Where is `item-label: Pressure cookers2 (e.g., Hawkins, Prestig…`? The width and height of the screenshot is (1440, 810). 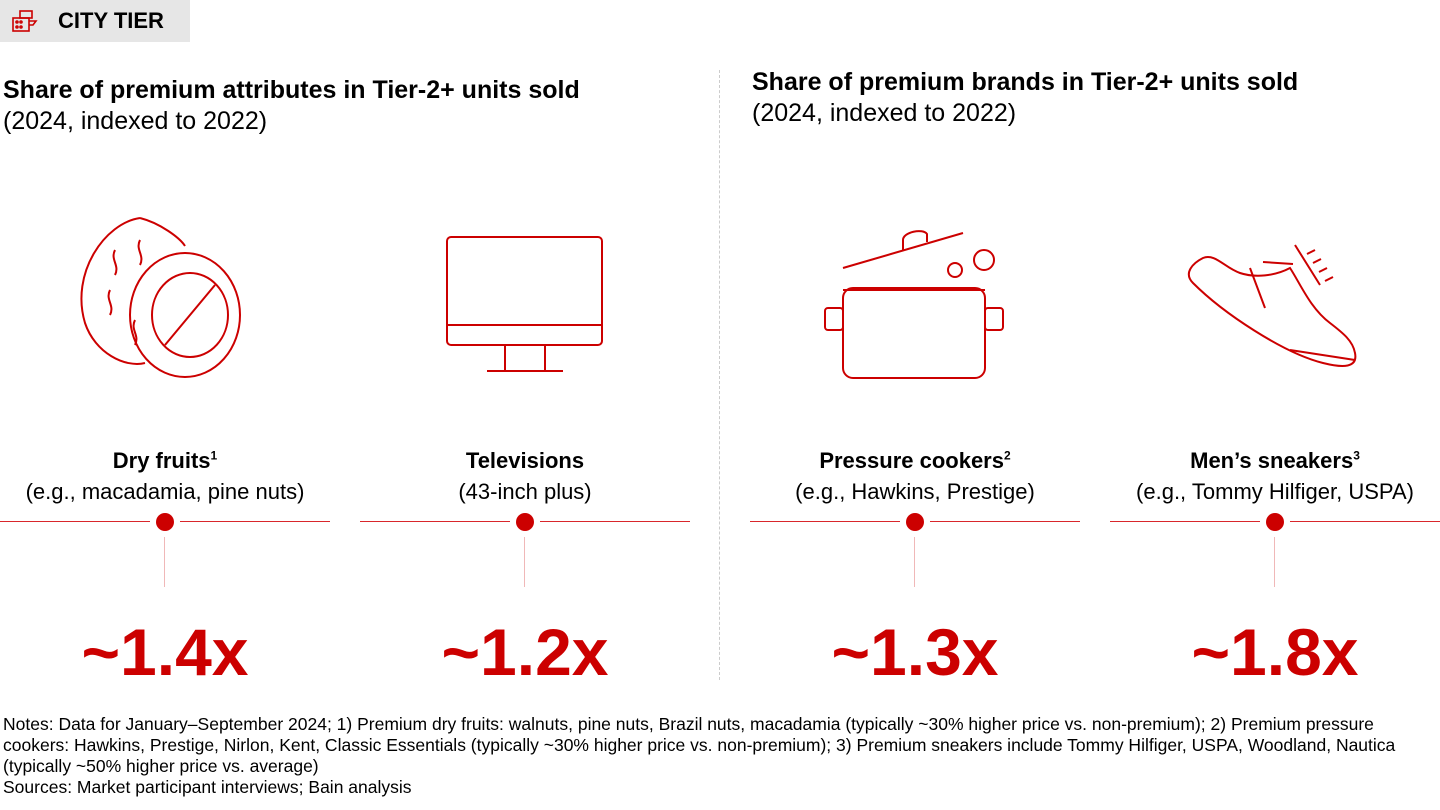 item-label: Pressure cookers2 (e.g., Hawkins, Prestig… is located at coordinates (915, 476).